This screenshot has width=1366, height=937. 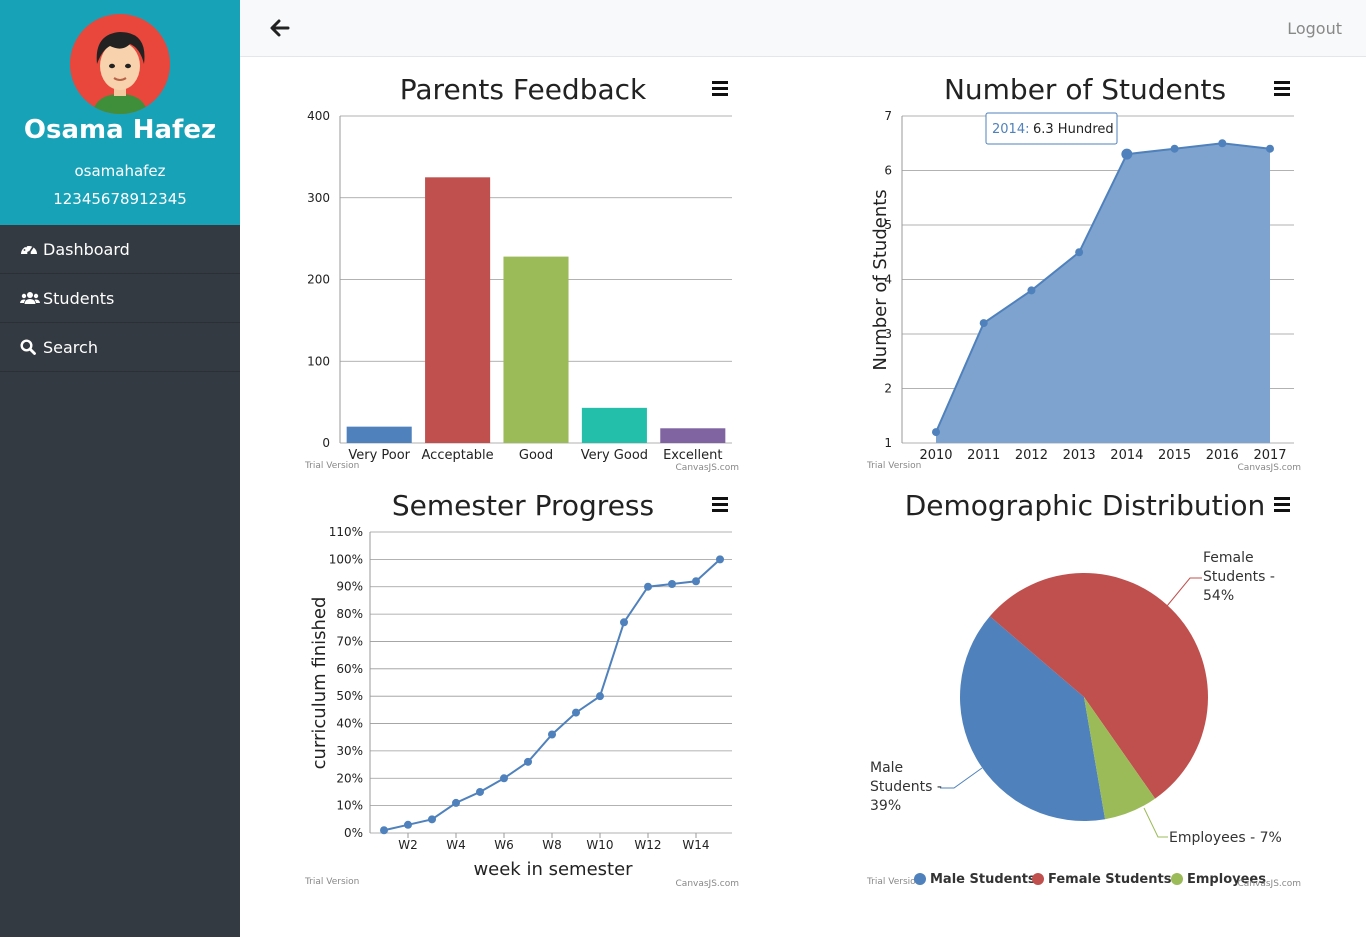 I want to click on x-tick-label: 2012, so click(x=1031, y=455).